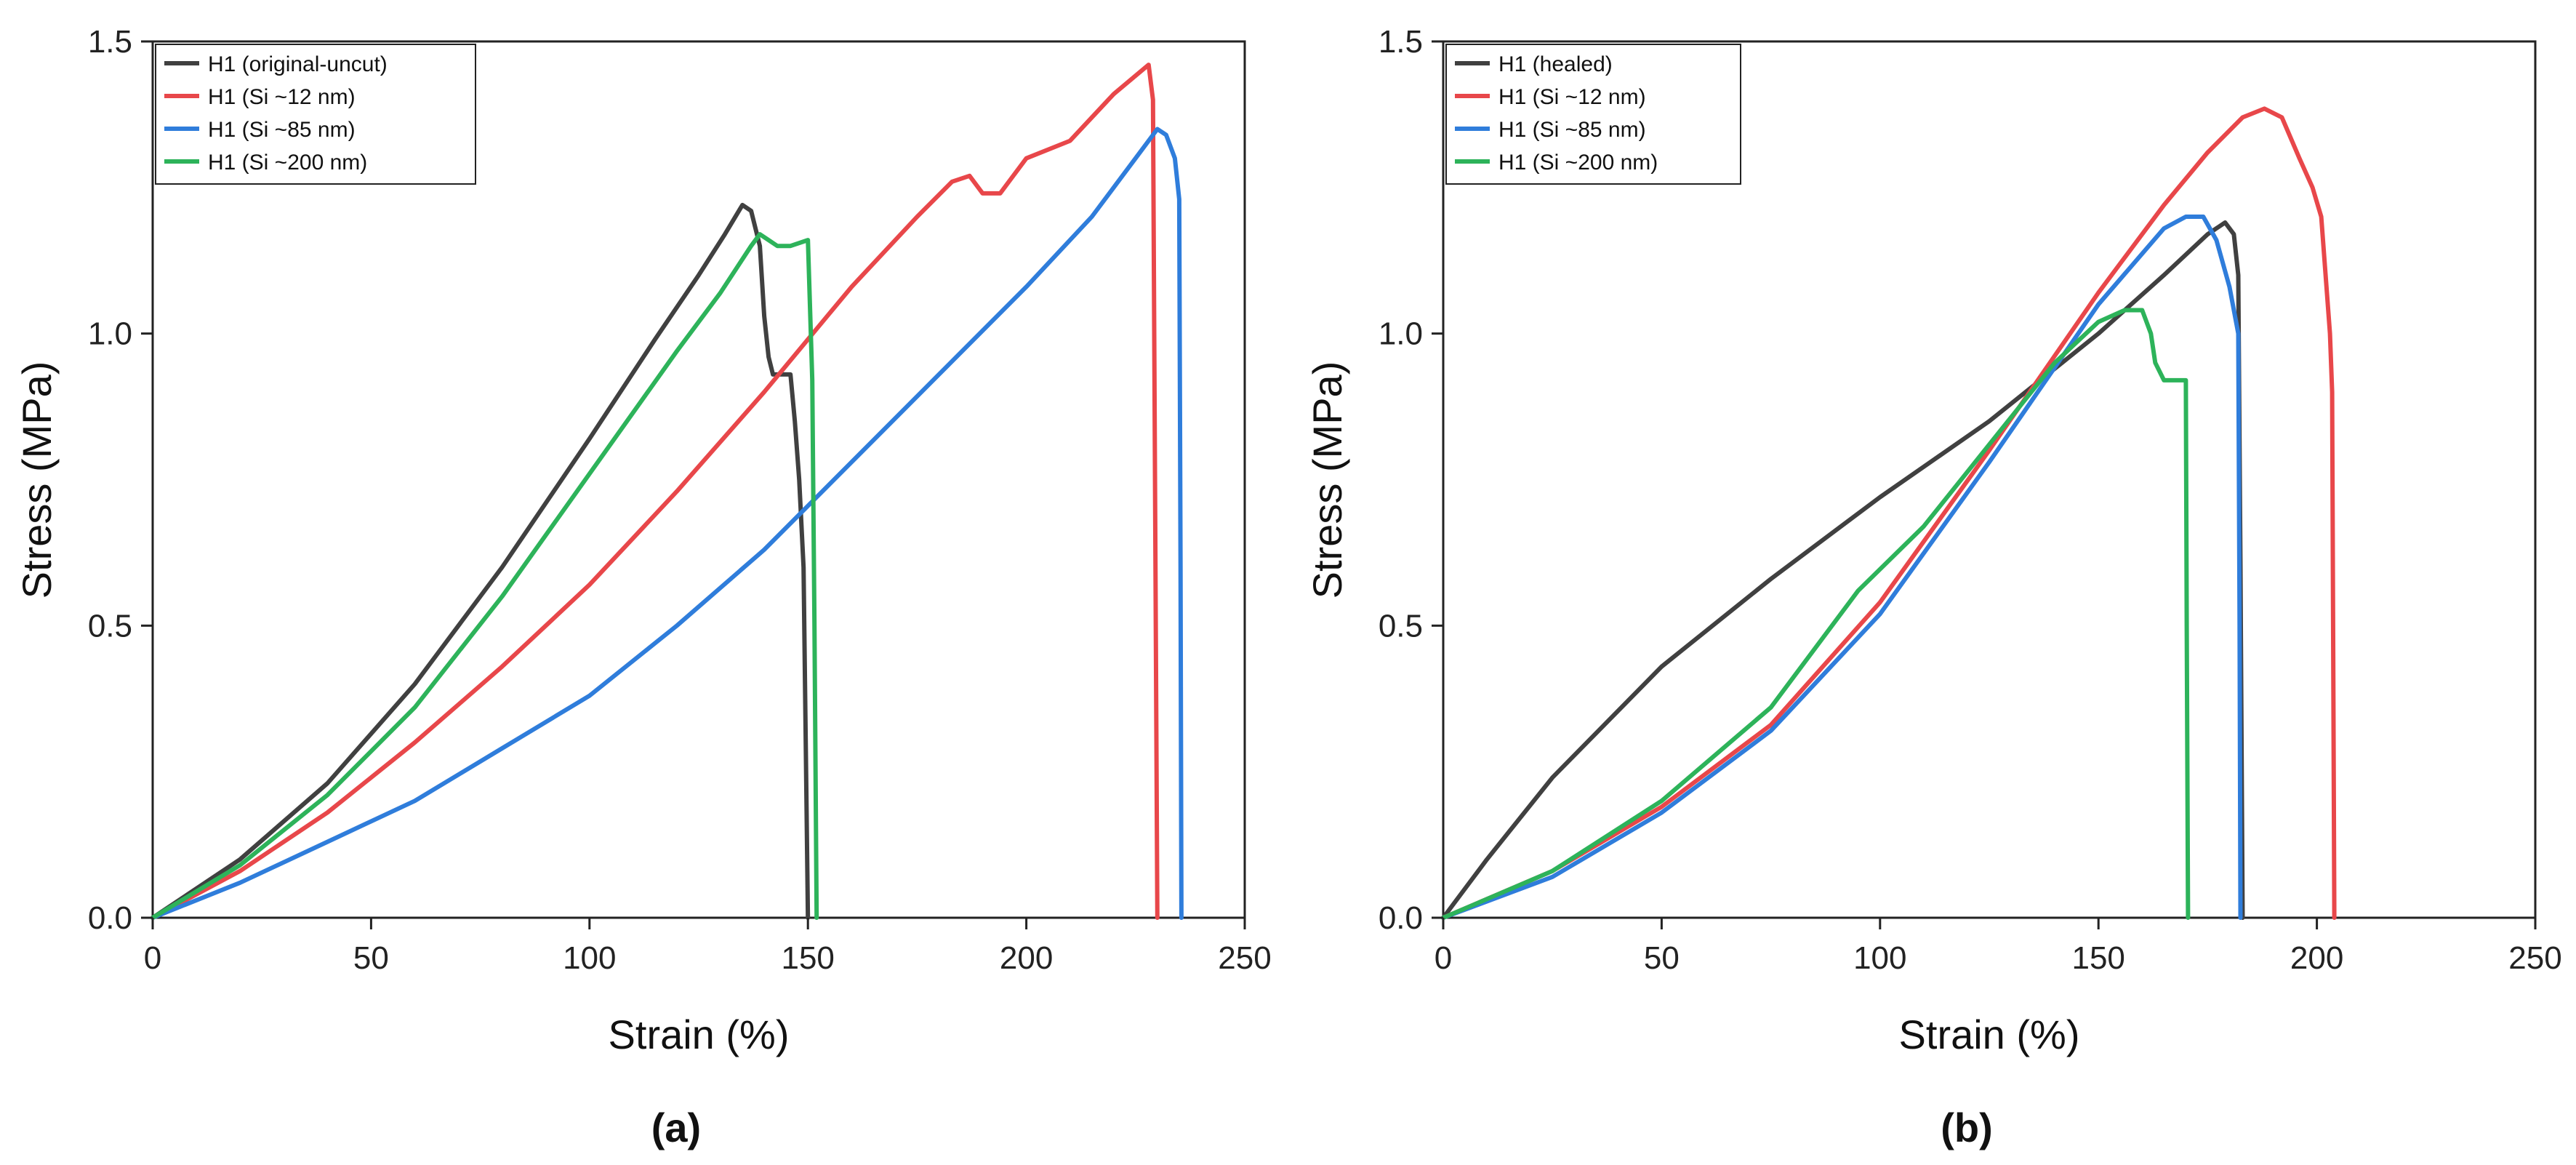 This screenshot has height=1165, width=2576. Describe the element at coordinates (1967, 1127) in the screenshot. I see `panel-caption-b: (b)` at that location.